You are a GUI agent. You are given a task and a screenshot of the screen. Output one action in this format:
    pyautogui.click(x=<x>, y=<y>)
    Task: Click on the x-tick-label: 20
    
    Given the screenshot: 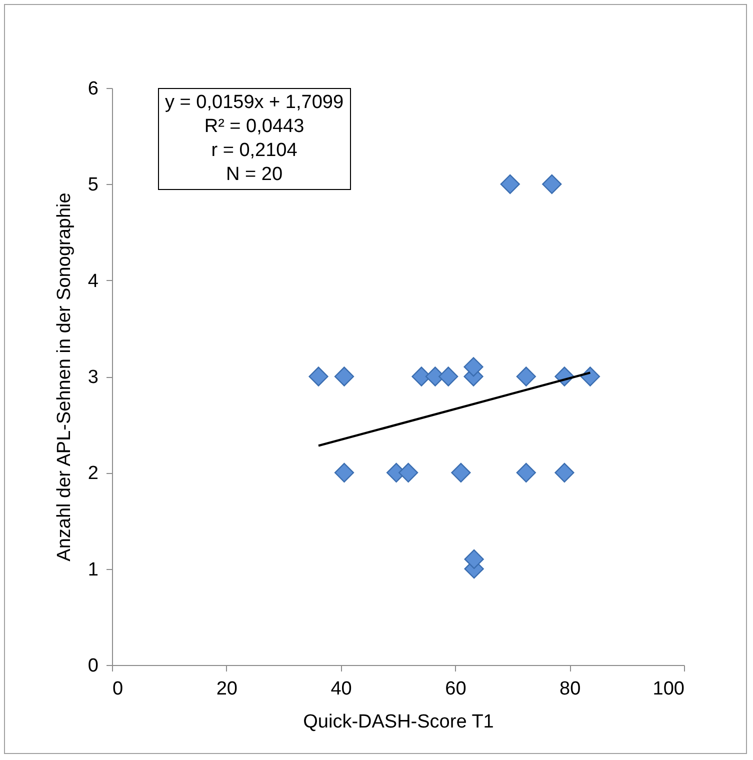 What is the action you would take?
    pyautogui.click(x=227, y=689)
    